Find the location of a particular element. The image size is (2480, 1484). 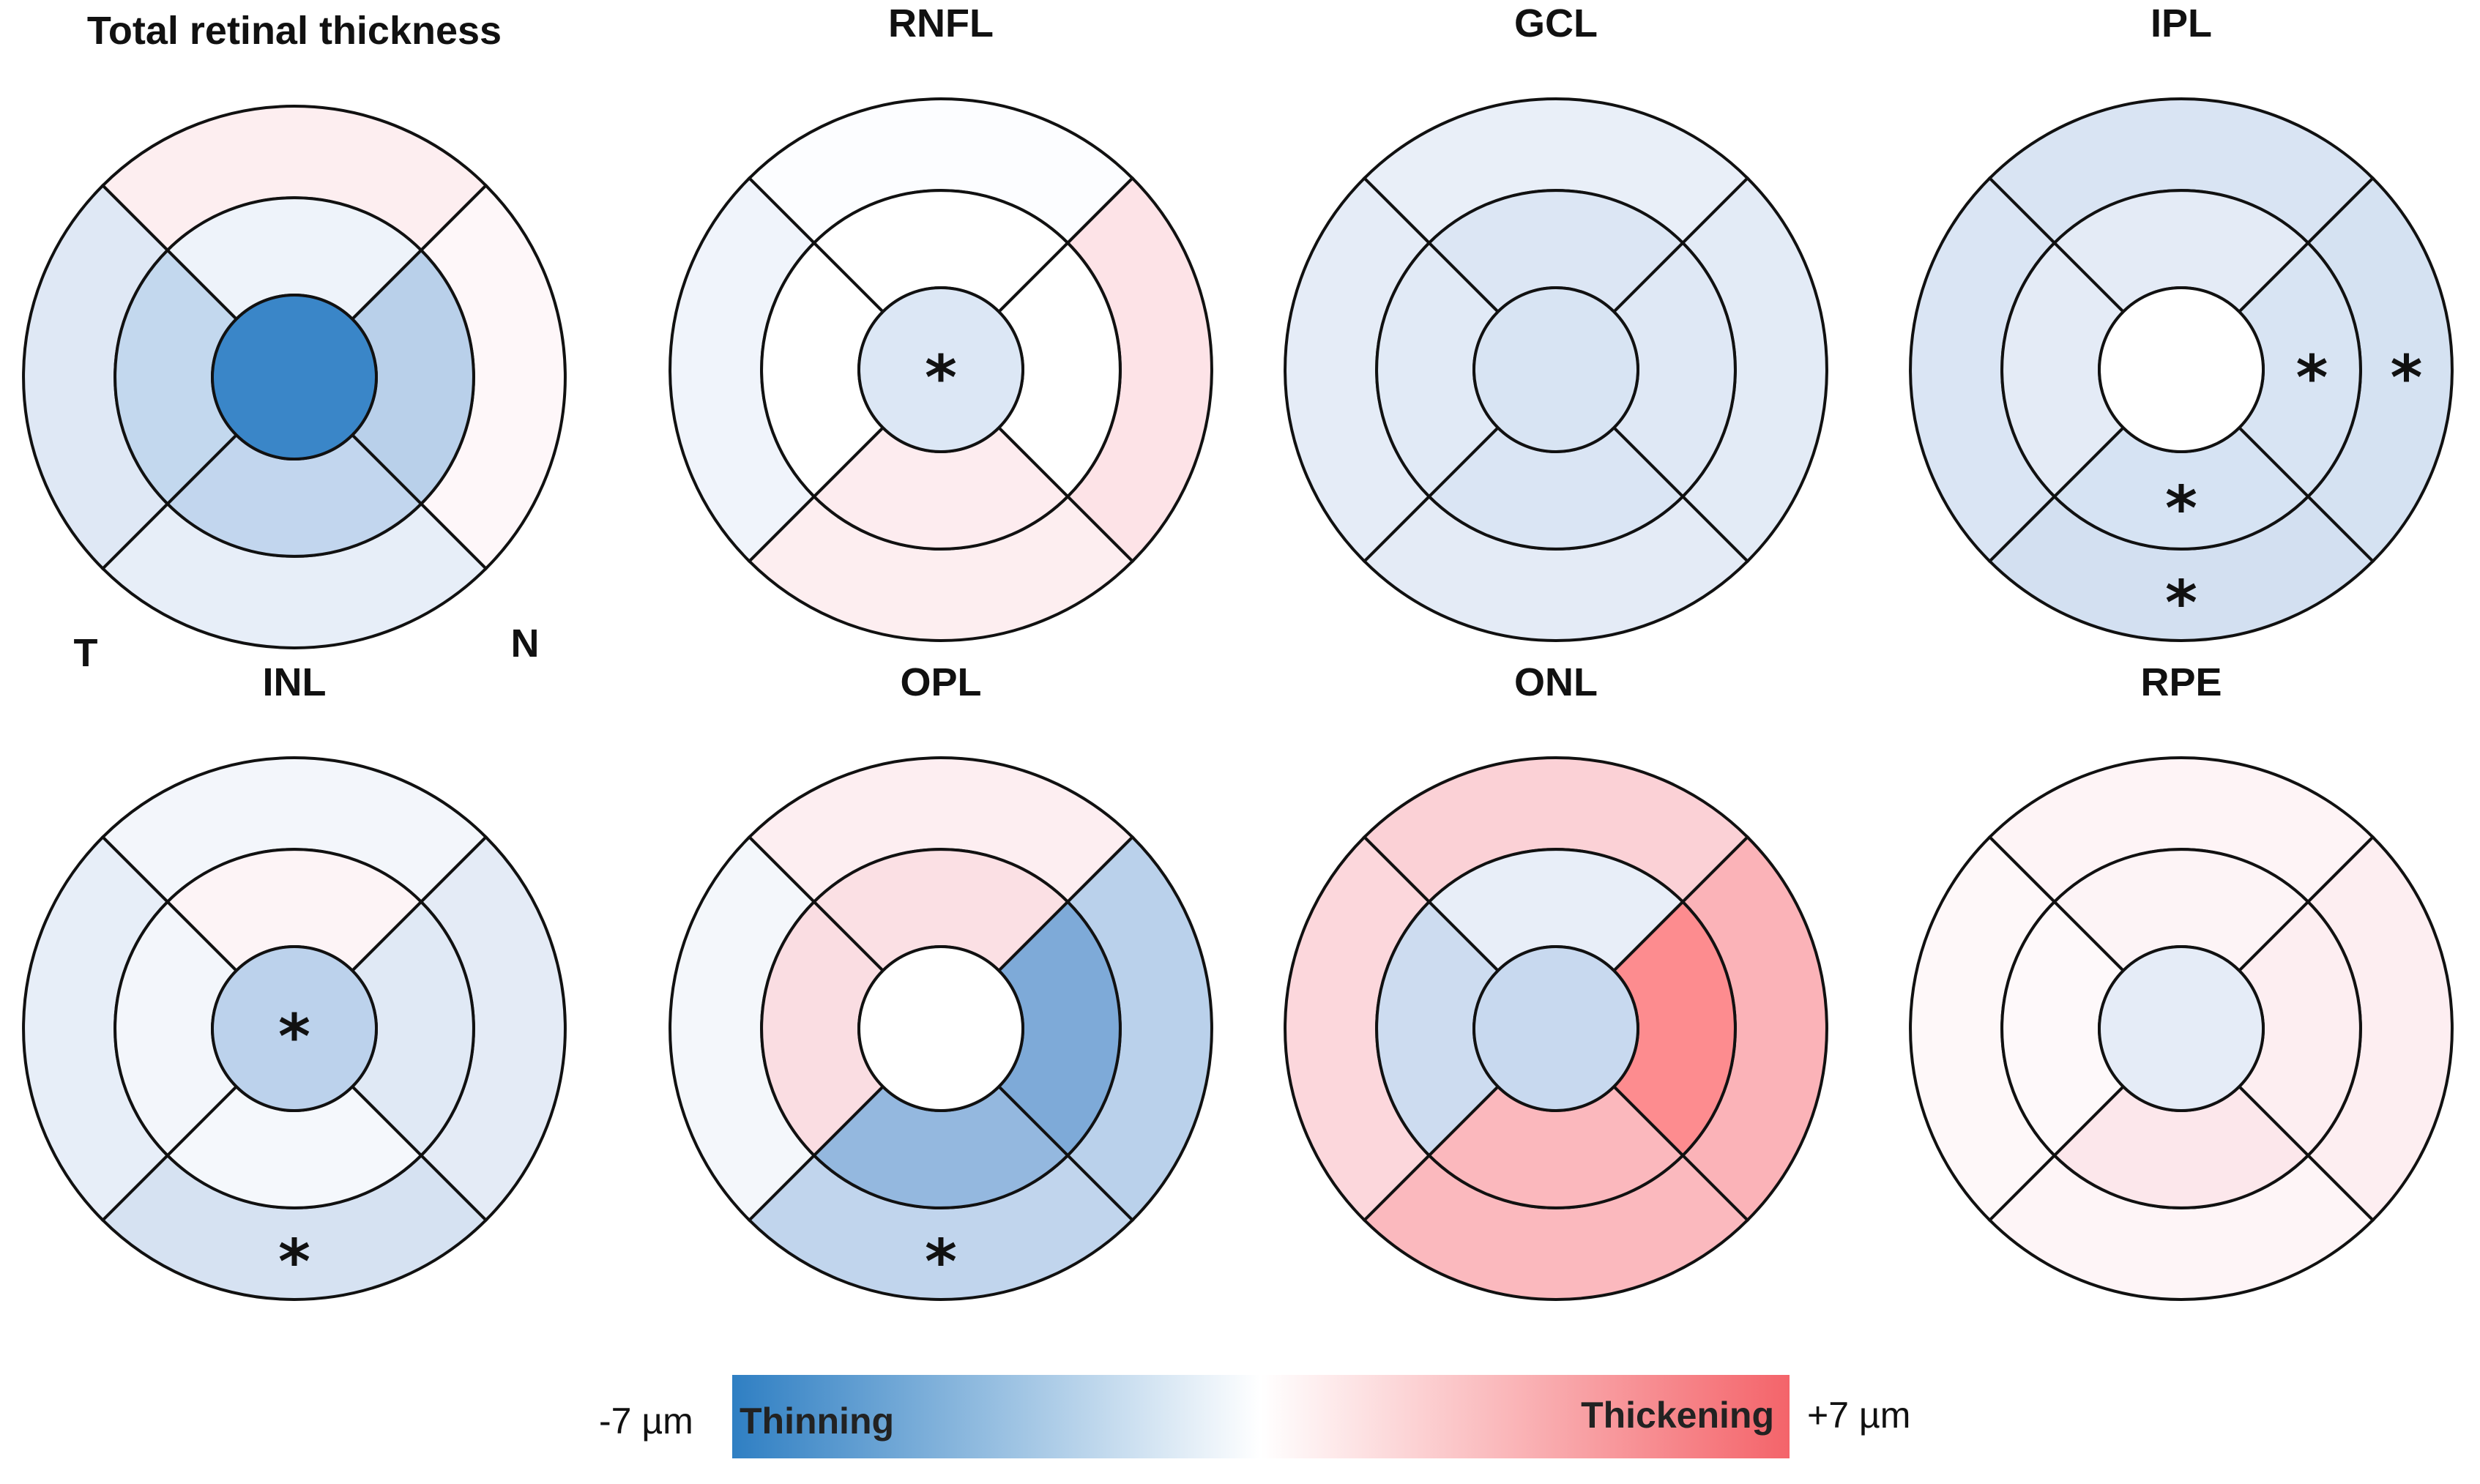

legend-min-label: -7 µm is located at coordinates (646, 1421).